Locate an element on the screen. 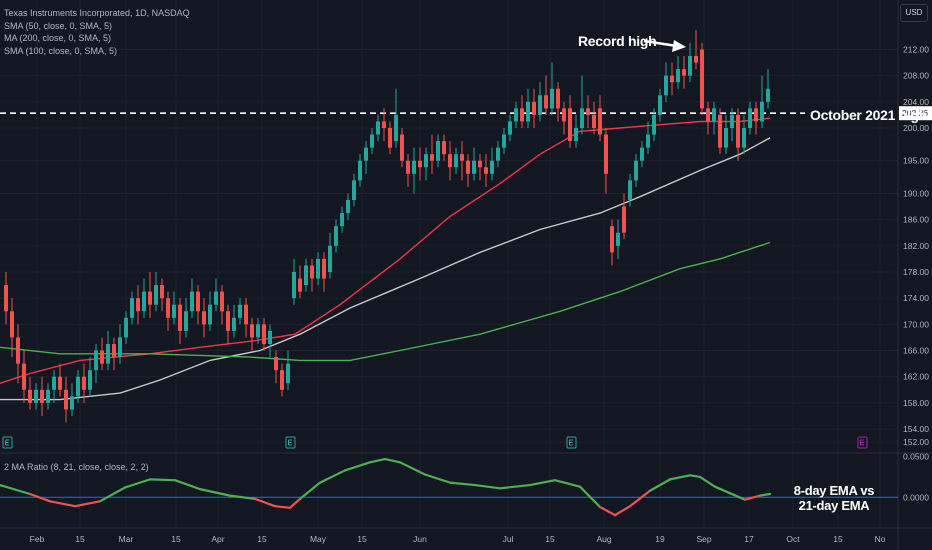 This screenshot has height=550, width=932. time-tick-label: No is located at coordinates (880, 539).